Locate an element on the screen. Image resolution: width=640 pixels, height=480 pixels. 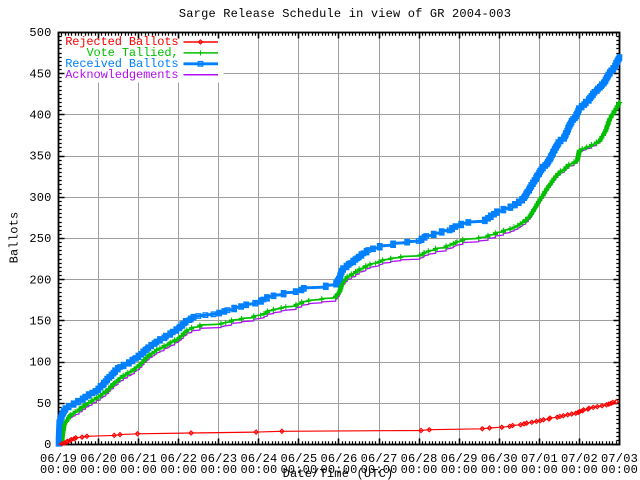
svg-text: 06/19 is located at coordinates (58, 459).